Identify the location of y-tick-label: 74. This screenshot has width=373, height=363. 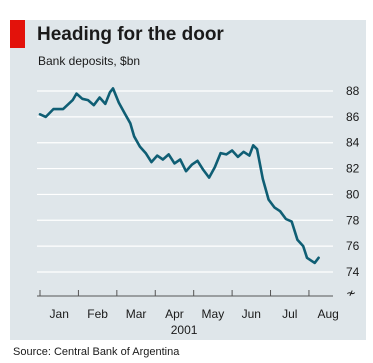
(353, 272).